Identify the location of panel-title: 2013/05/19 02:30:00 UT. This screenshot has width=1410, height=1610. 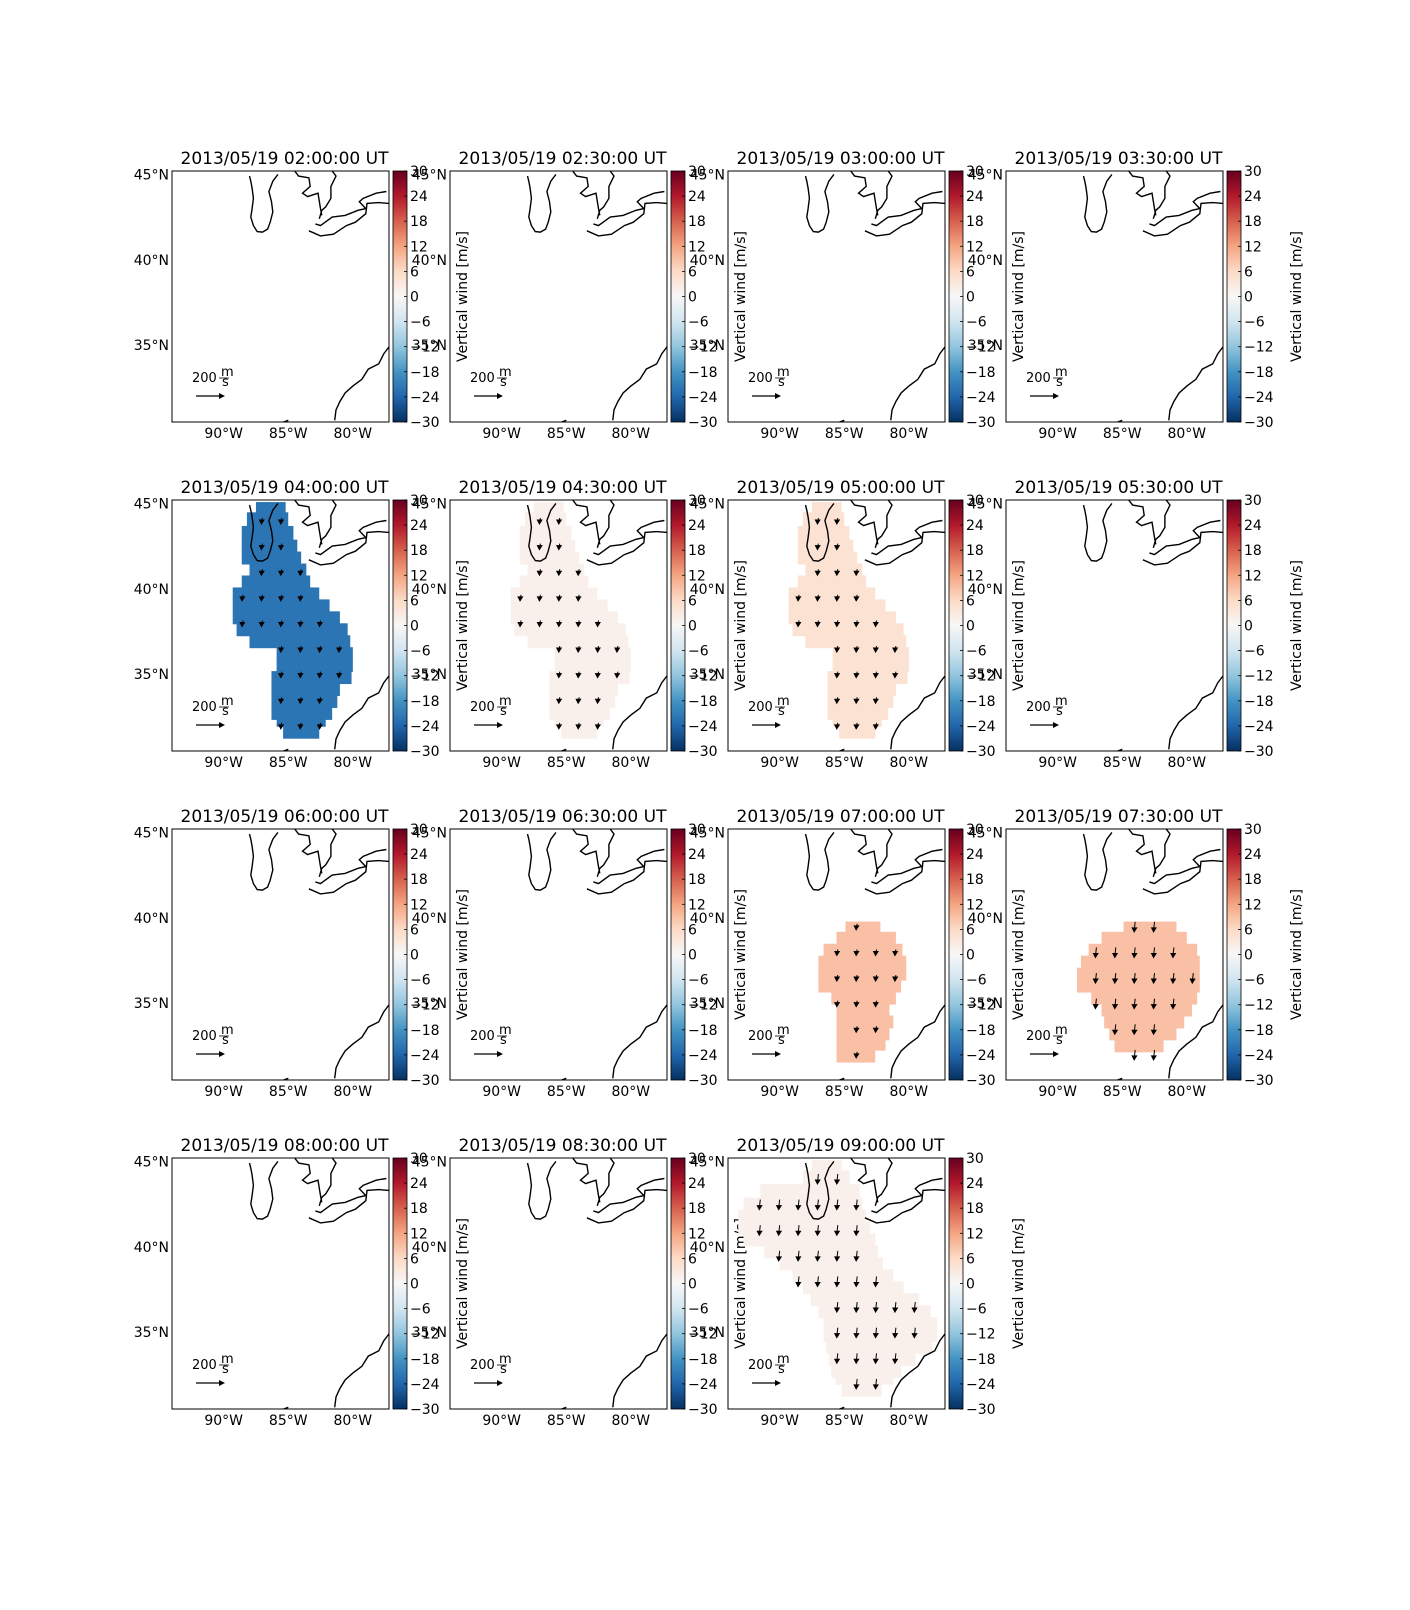
(563, 159).